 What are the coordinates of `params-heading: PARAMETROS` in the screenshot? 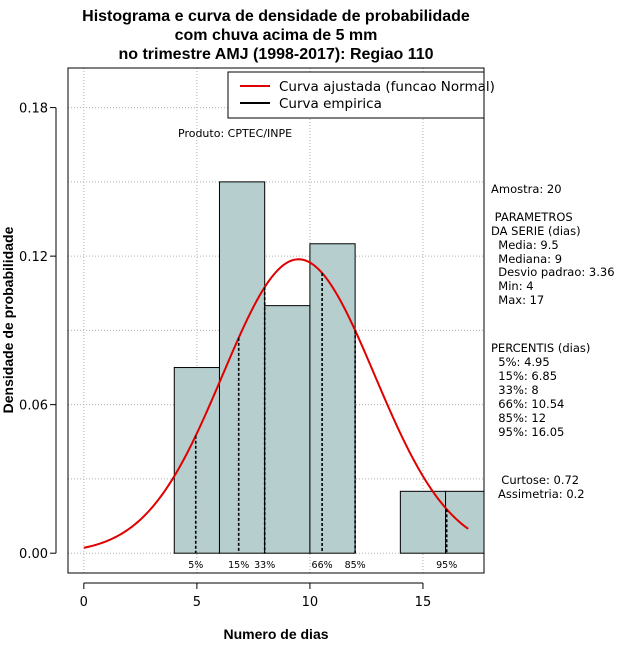 It's located at (532, 217).